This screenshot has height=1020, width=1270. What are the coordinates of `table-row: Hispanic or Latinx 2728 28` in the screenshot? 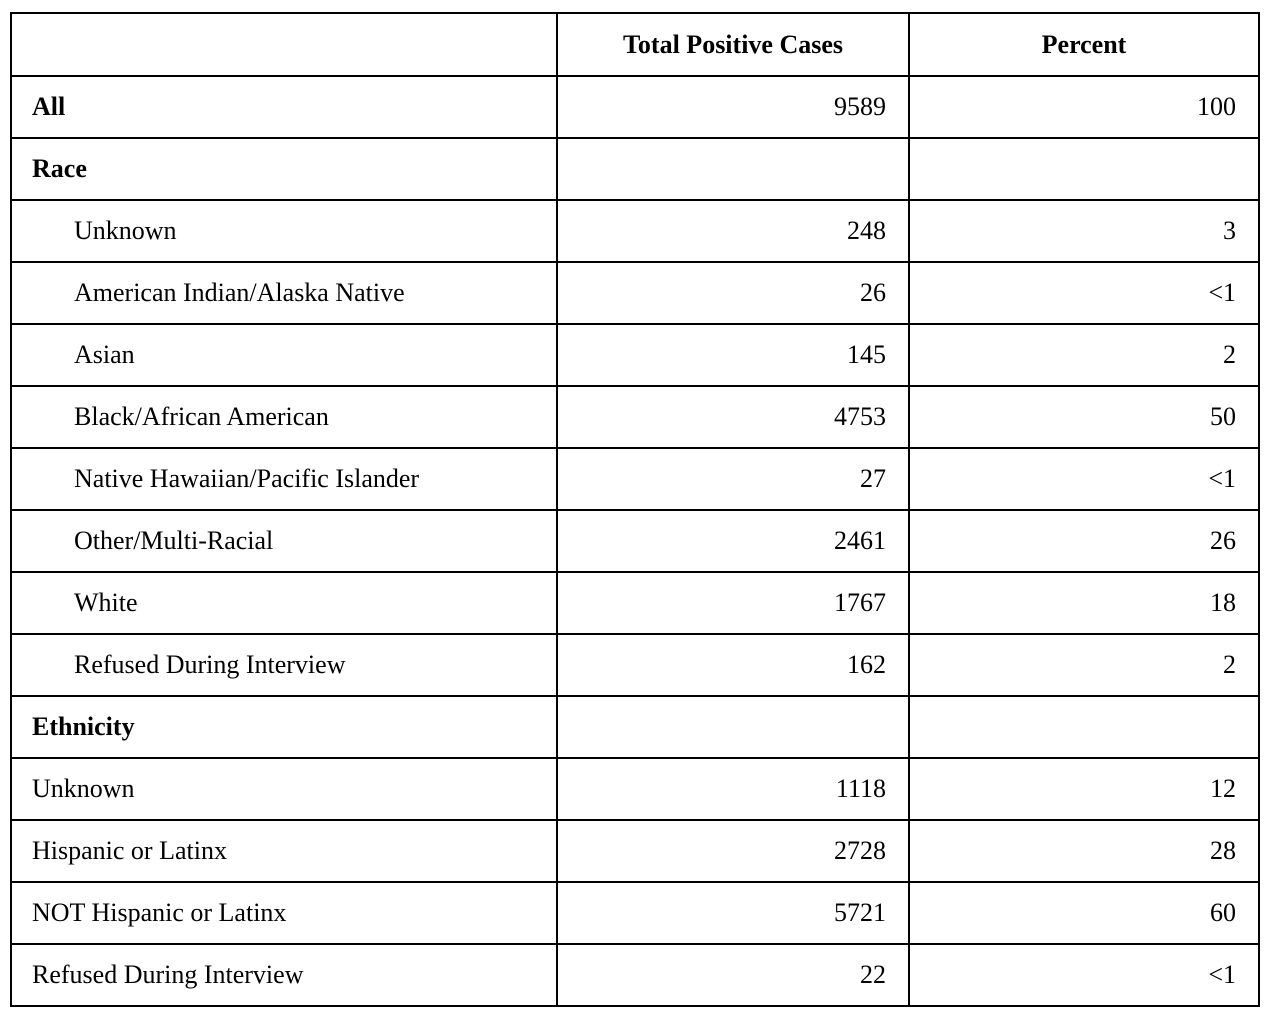 It's located at (635, 851).